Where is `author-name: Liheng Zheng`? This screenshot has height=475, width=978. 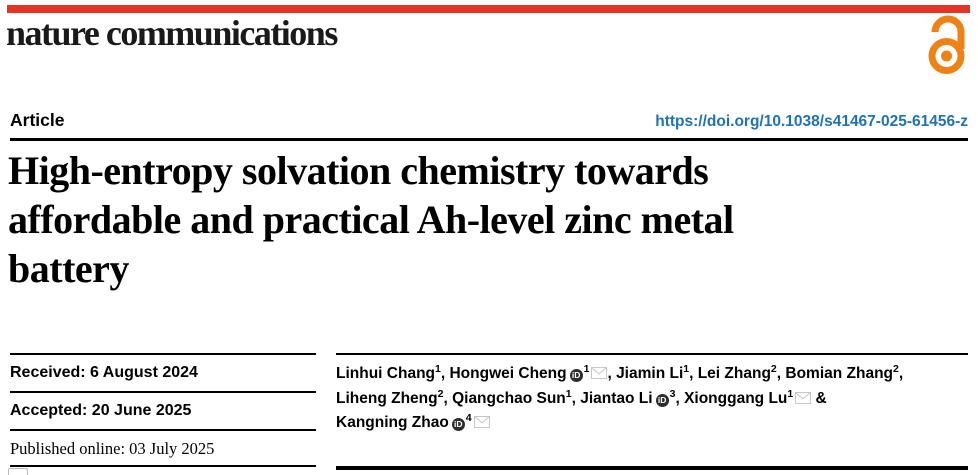
author-name: Liheng Zheng is located at coordinates (387, 398).